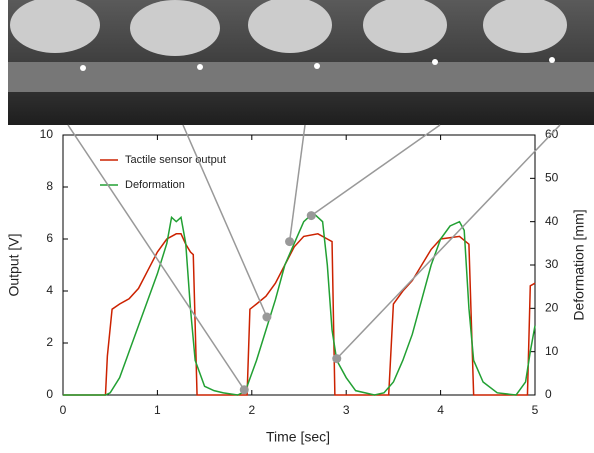  What do you see at coordinates (157, 410) in the screenshot?
I see `x-tick-label: 1` at bounding box center [157, 410].